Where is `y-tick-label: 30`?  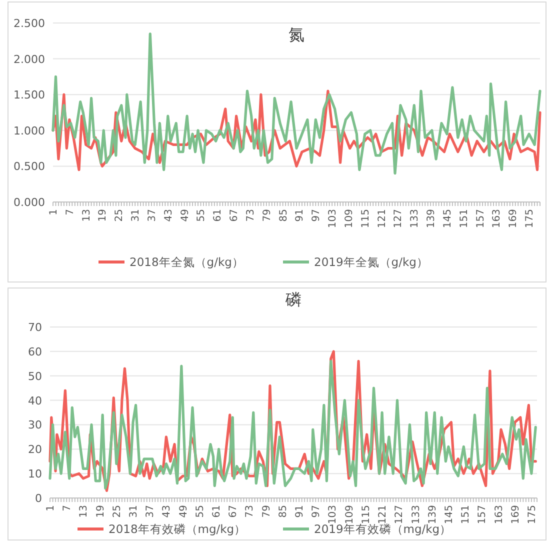 y-tick-label: 30 is located at coordinates (35, 425).